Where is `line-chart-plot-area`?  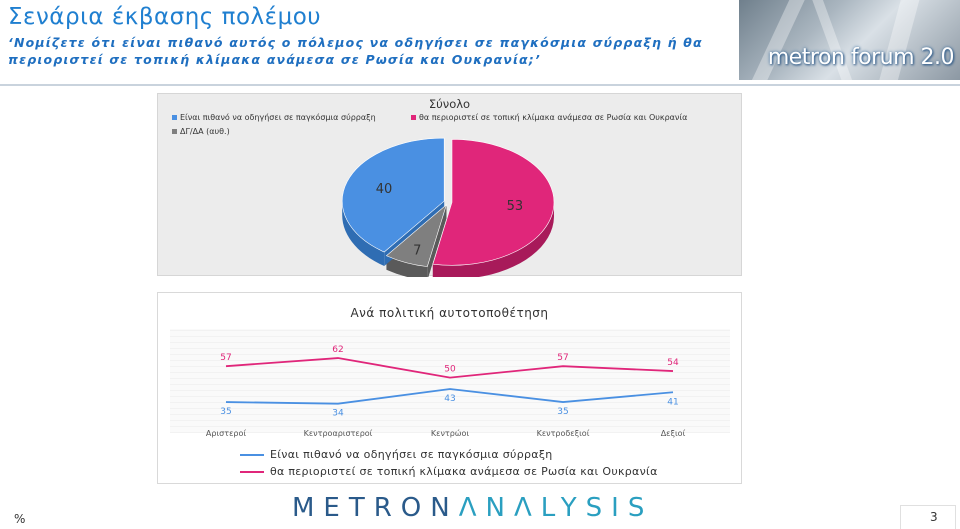
line-chart-plot-area is located at coordinates (450, 381).